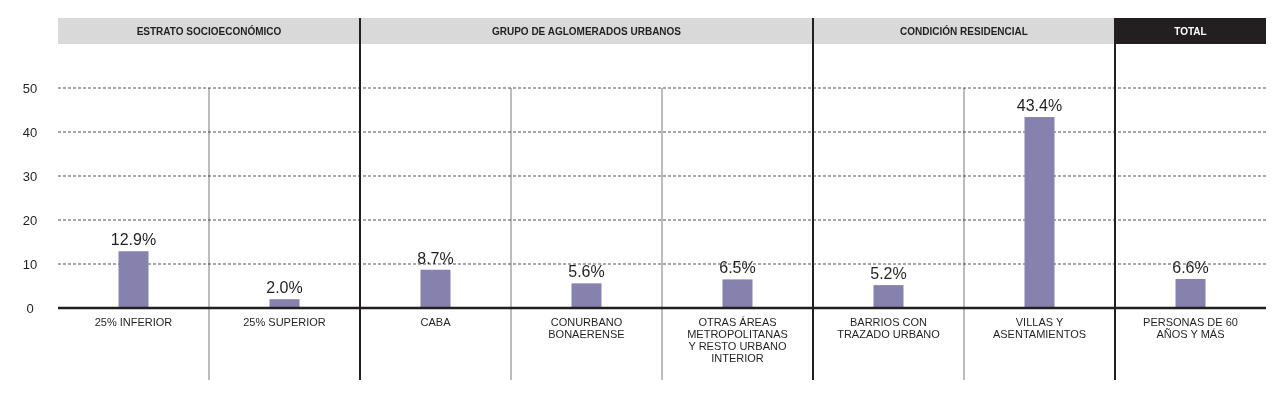 This screenshot has width=1276, height=405. I want to click on x-tick-label: CABA, so click(436, 322).